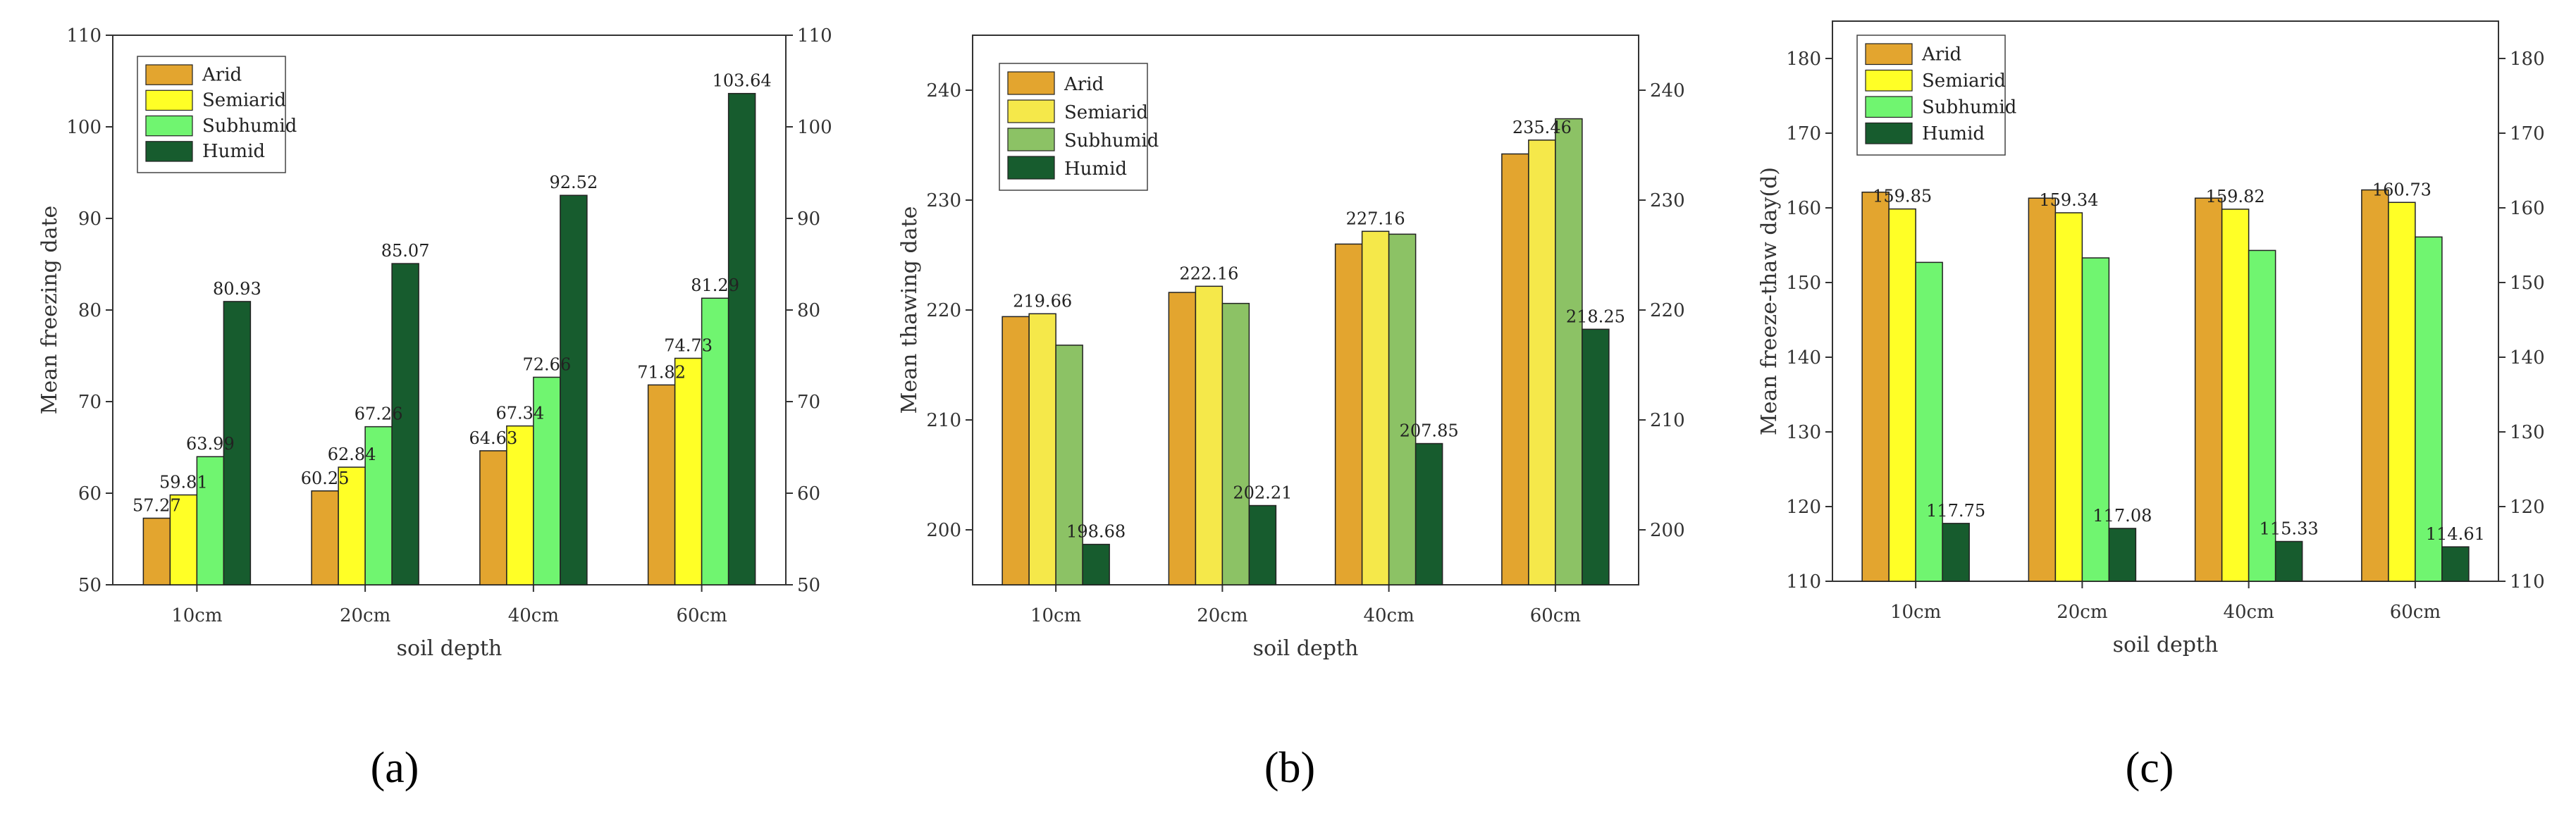 Image resolution: width=2576 pixels, height=818 pixels. Describe the element at coordinates (84, 127) in the screenshot. I see `y-tick-label-left: 100` at that location.